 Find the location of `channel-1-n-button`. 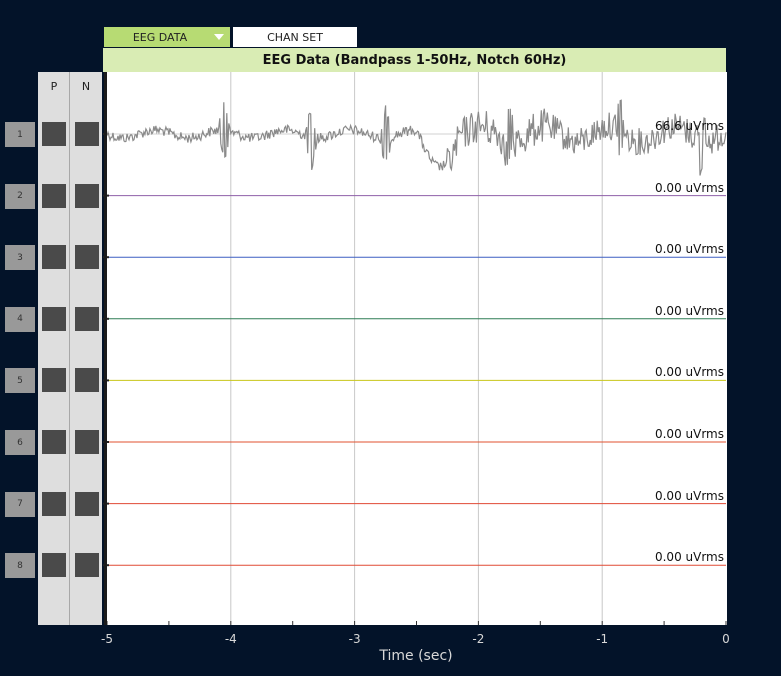

channel-1-n-button is located at coordinates (87, 134).